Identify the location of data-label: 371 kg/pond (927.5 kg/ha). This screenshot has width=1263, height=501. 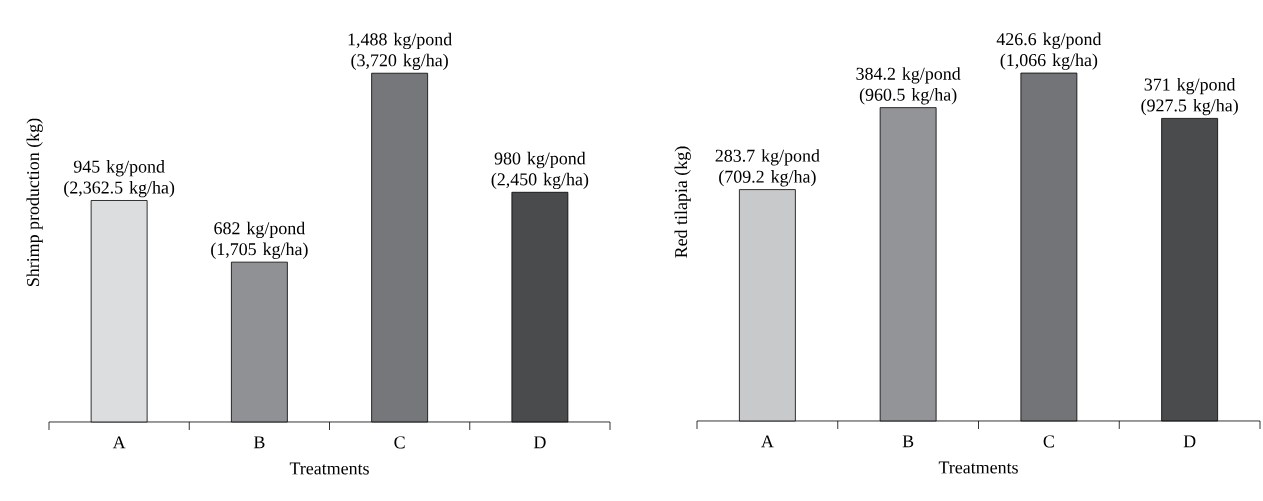
(1189, 96).